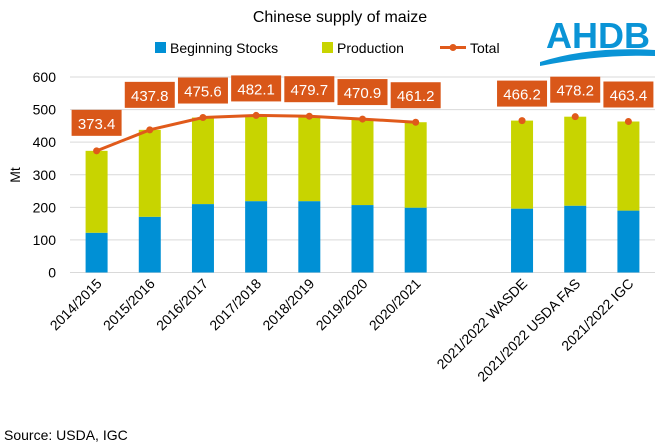 Image resolution: width=666 pixels, height=445 pixels. I want to click on total-data-label: 479.7, so click(310, 90).